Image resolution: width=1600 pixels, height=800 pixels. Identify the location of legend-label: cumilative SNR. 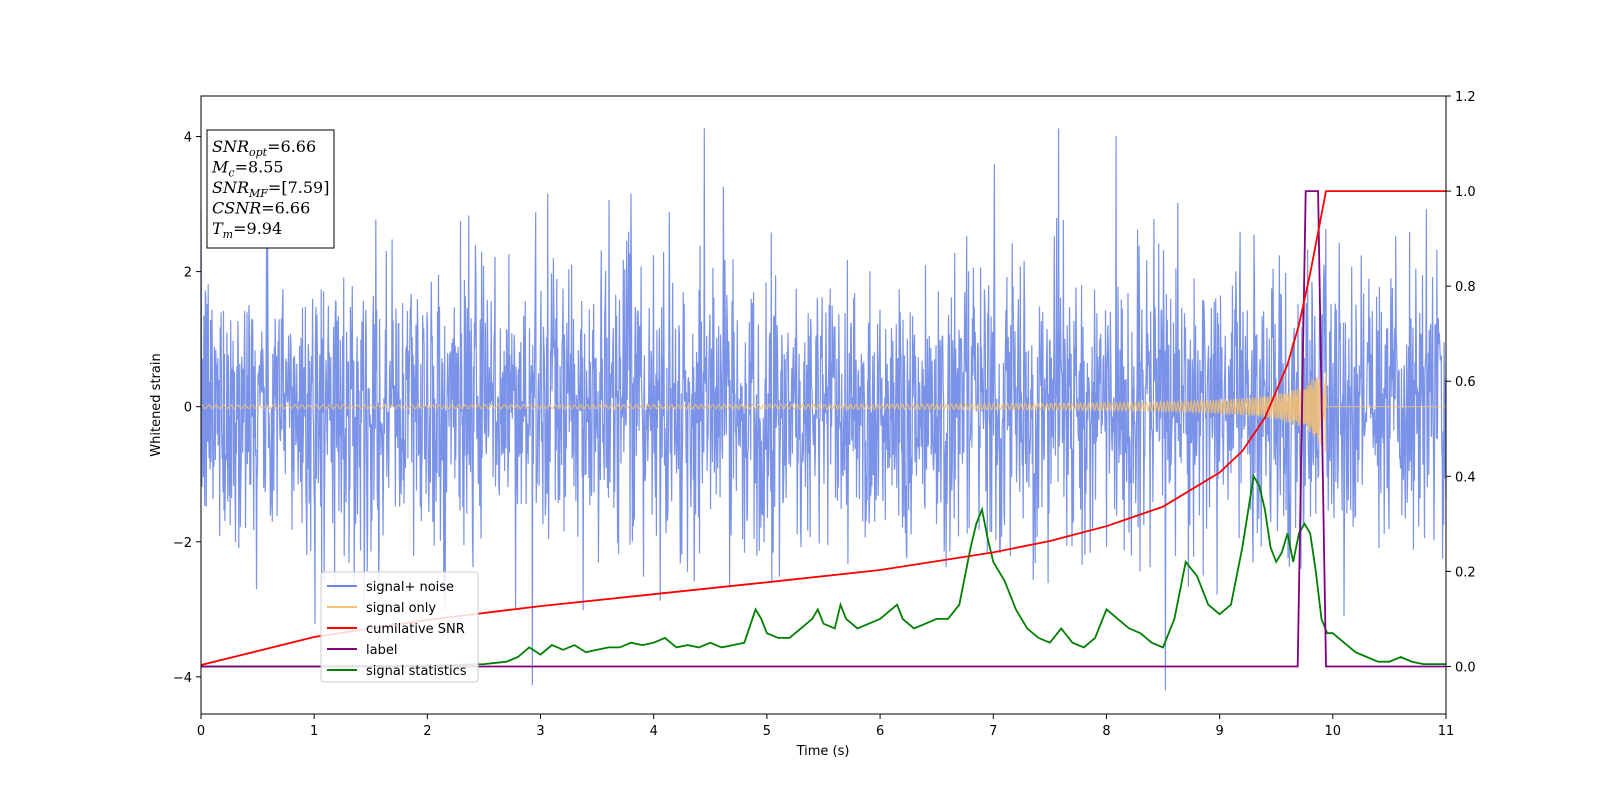
(415, 629).